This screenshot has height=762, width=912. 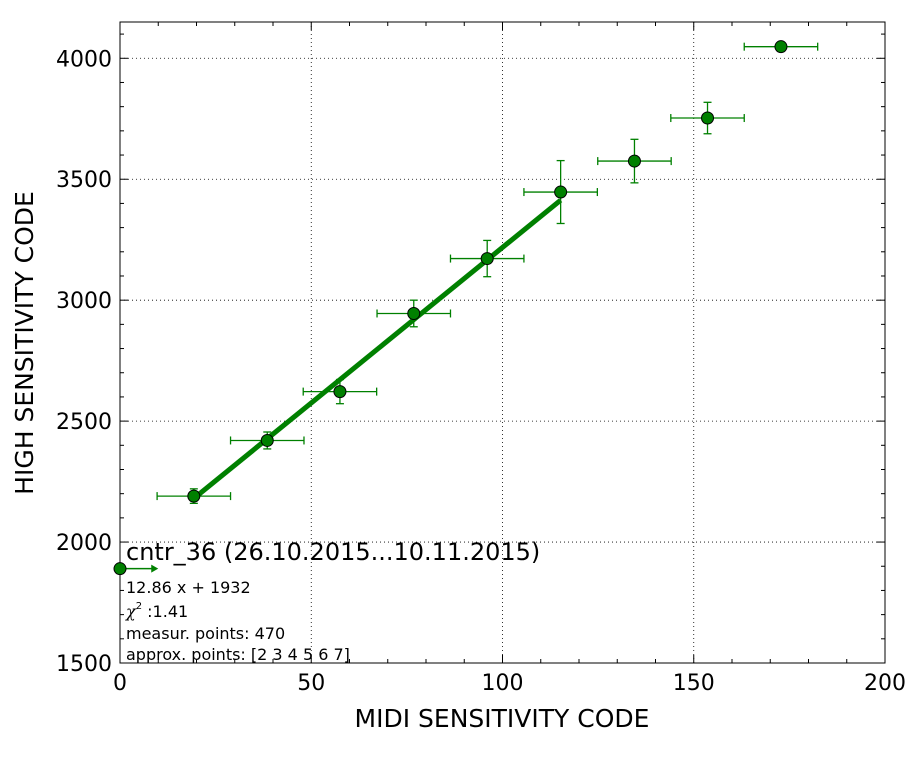 What do you see at coordinates (84, 362) in the screenshot?
I see `y-tick-labels: 1500 2000 2500 3000 3500 4000` at bounding box center [84, 362].